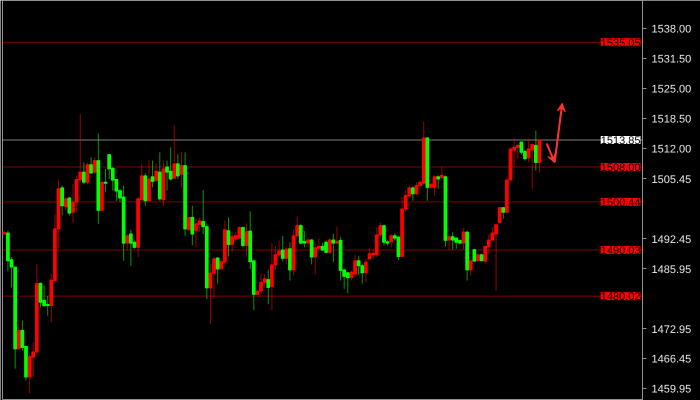 The height and width of the screenshot is (400, 700). What do you see at coordinates (672, 150) in the screenshot?
I see `y-tick-label: 1512.00` at bounding box center [672, 150].